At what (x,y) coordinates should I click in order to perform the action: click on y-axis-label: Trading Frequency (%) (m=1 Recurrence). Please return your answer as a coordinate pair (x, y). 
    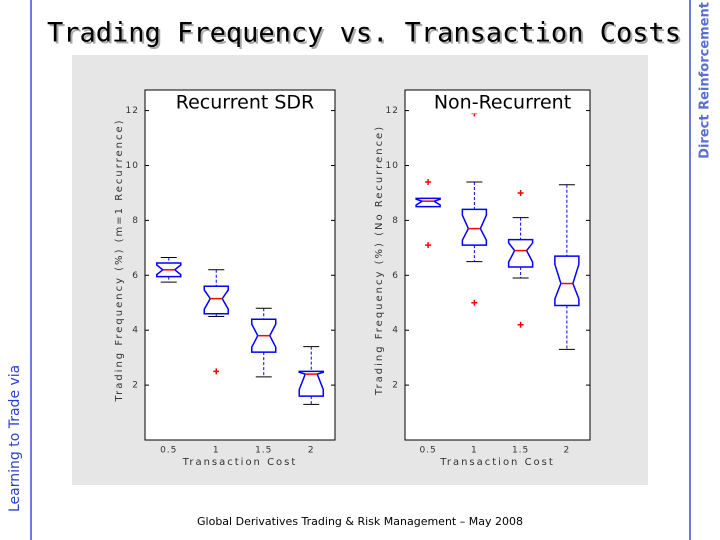
    Looking at the image, I should click on (119, 260).